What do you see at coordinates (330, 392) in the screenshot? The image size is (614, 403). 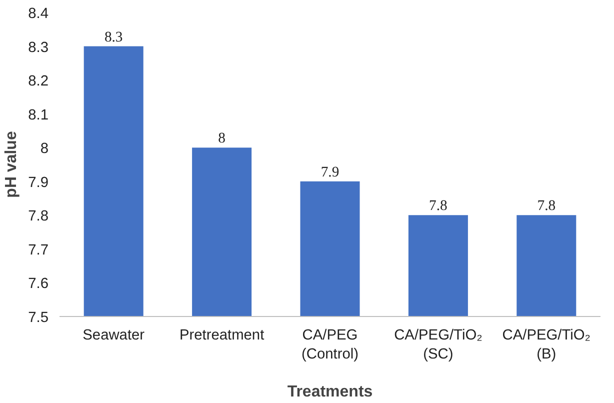 I see `x-axis-title: Treatments` at bounding box center [330, 392].